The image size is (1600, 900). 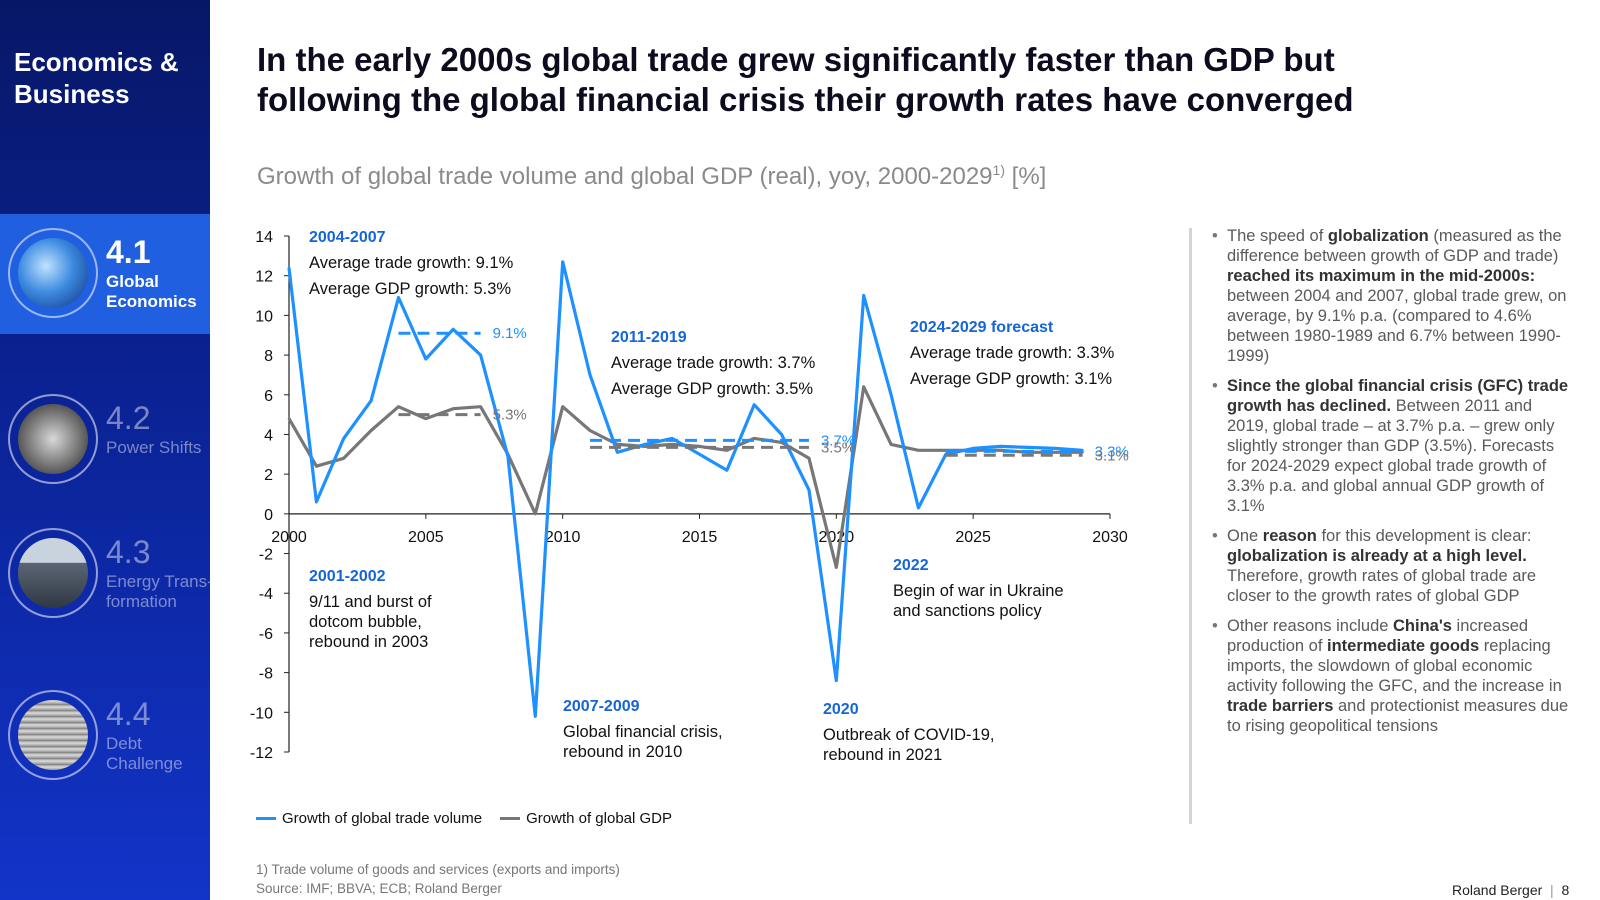 What do you see at coordinates (841, 709) in the screenshot?
I see `annotation-period: 2020` at bounding box center [841, 709].